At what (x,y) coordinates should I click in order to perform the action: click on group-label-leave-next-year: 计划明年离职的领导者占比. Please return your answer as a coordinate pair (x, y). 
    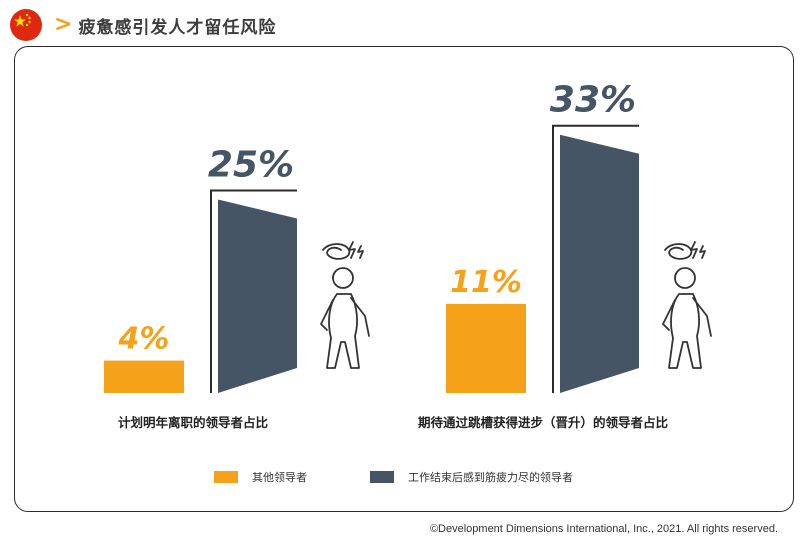
    Looking at the image, I should click on (193, 422).